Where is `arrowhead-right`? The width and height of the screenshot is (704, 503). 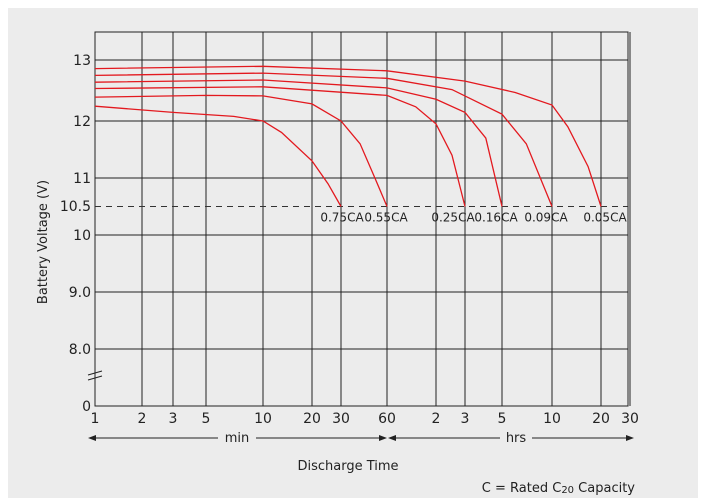
arrowhead-right is located at coordinates (630, 438).